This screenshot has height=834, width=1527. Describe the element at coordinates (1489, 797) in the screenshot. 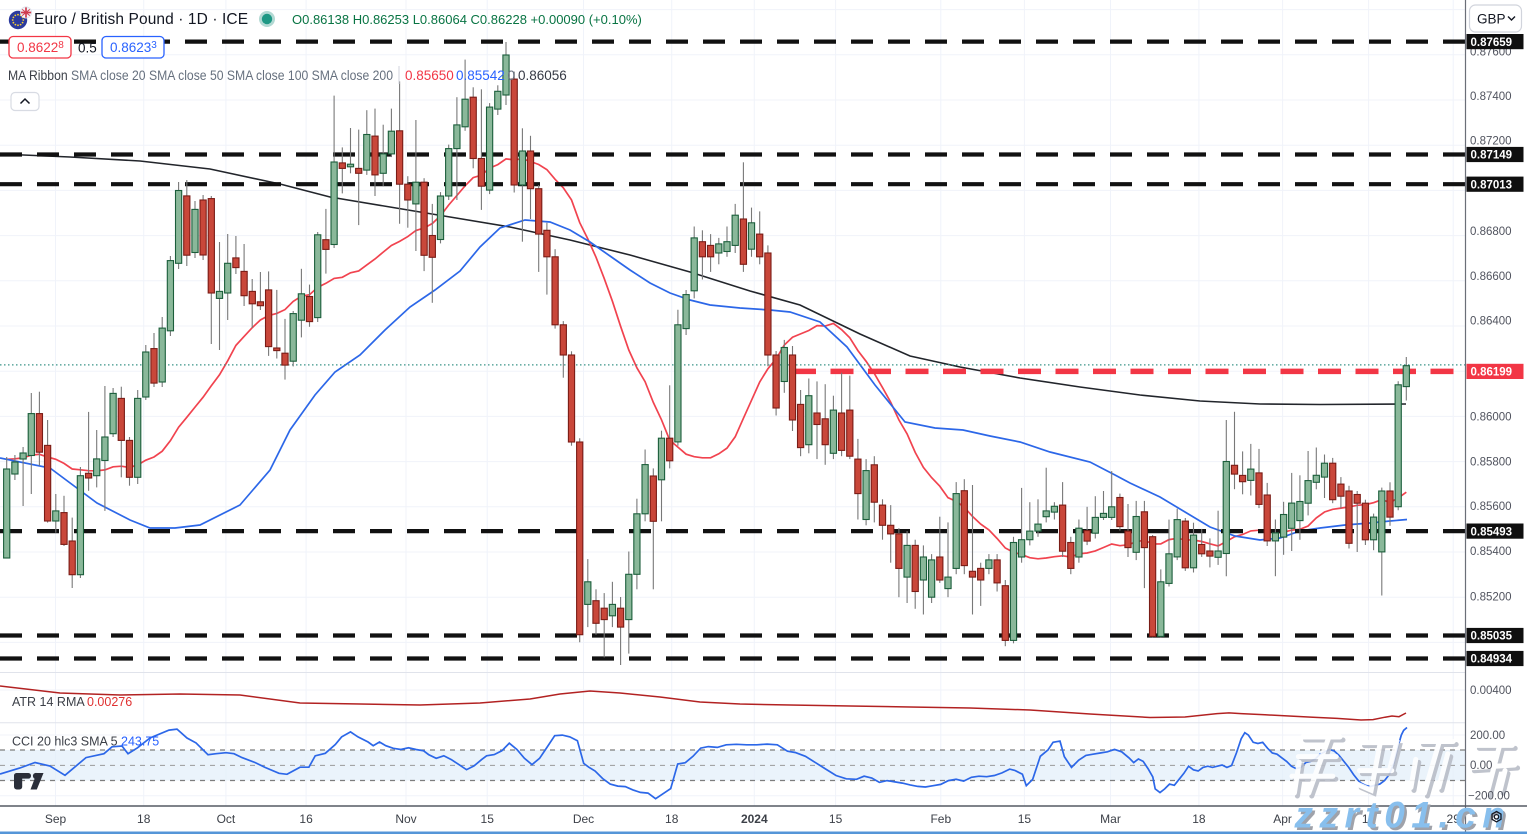

I see `svg-text: −200.00` at that location.